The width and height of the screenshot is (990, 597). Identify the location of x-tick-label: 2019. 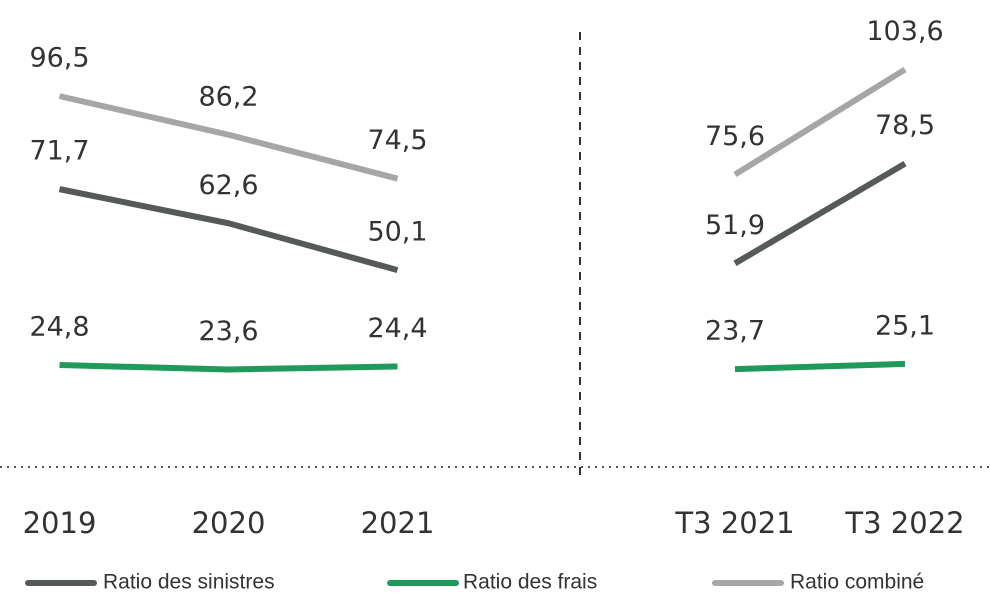
(60, 523).